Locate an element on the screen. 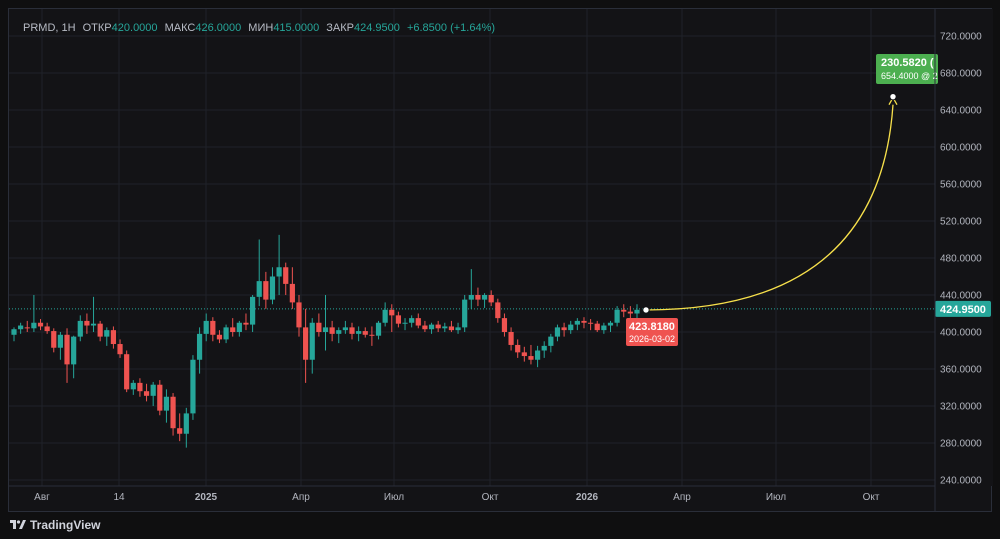  low-value: 415.0000 is located at coordinates (296, 28).